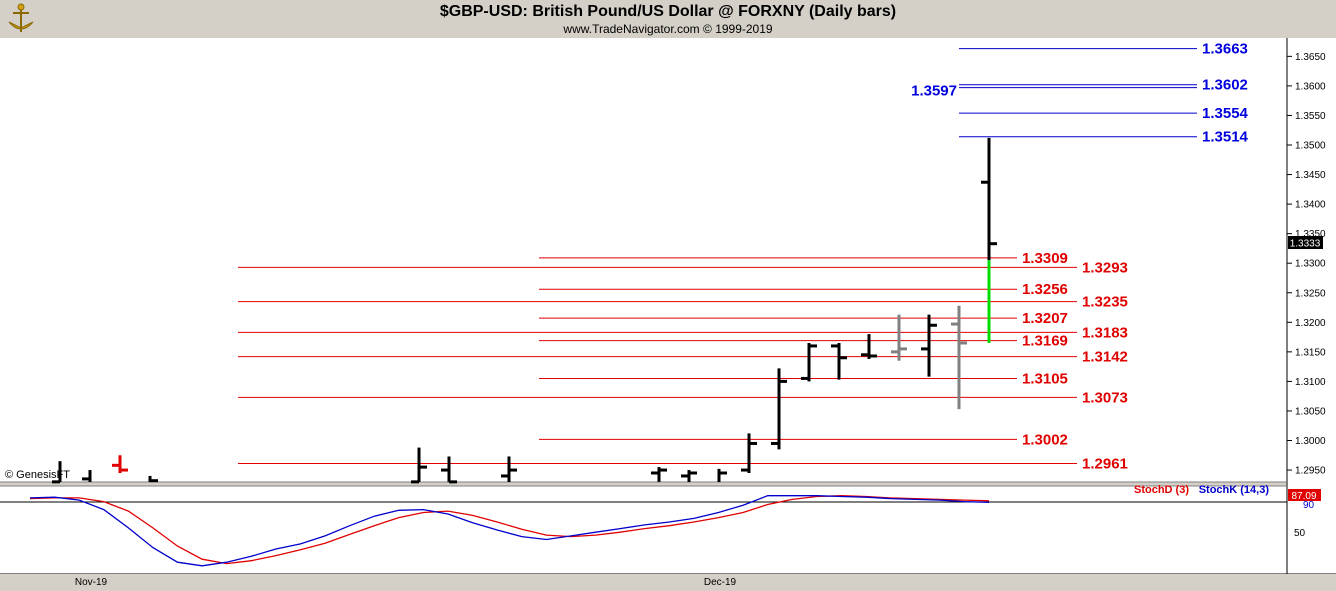 This screenshot has height=591, width=1336. Describe the element at coordinates (1310, 352) in the screenshot. I see `price-tick-label: 1.3150` at that location.